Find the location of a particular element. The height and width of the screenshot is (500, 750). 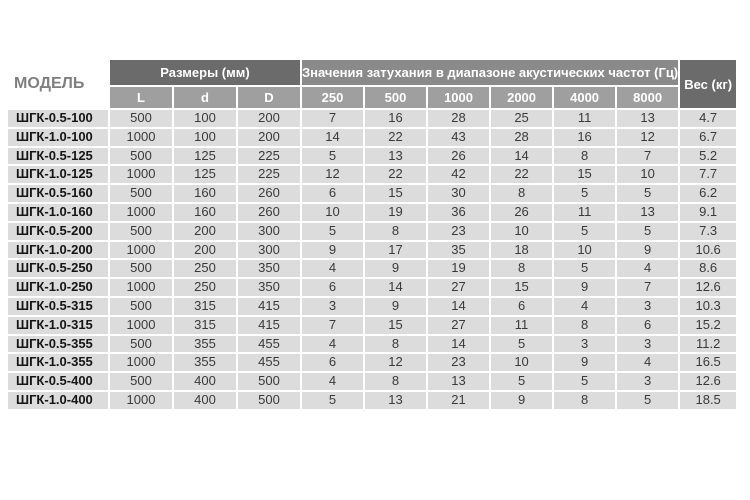

table-row: ШГК-0.5-160 500 160 260 6 15 30 8 5 5 6.2 is located at coordinates (372, 193).